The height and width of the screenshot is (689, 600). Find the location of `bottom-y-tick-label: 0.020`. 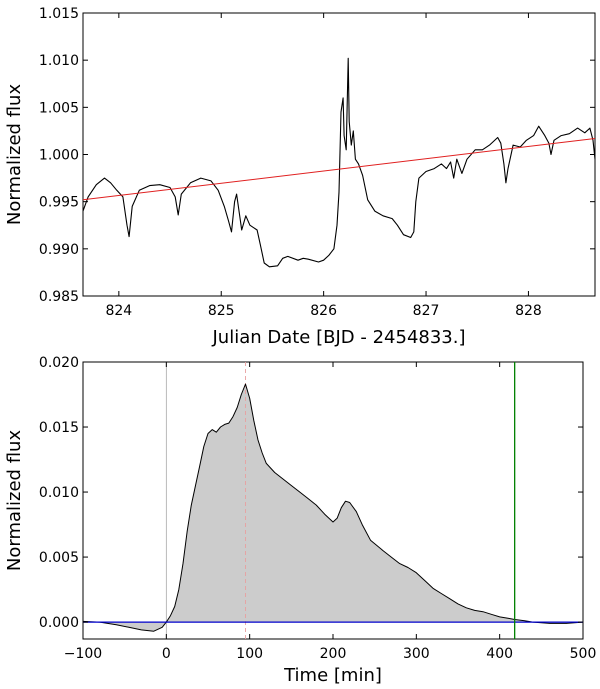

bottom-y-tick-label: 0.020 is located at coordinates (59, 363).